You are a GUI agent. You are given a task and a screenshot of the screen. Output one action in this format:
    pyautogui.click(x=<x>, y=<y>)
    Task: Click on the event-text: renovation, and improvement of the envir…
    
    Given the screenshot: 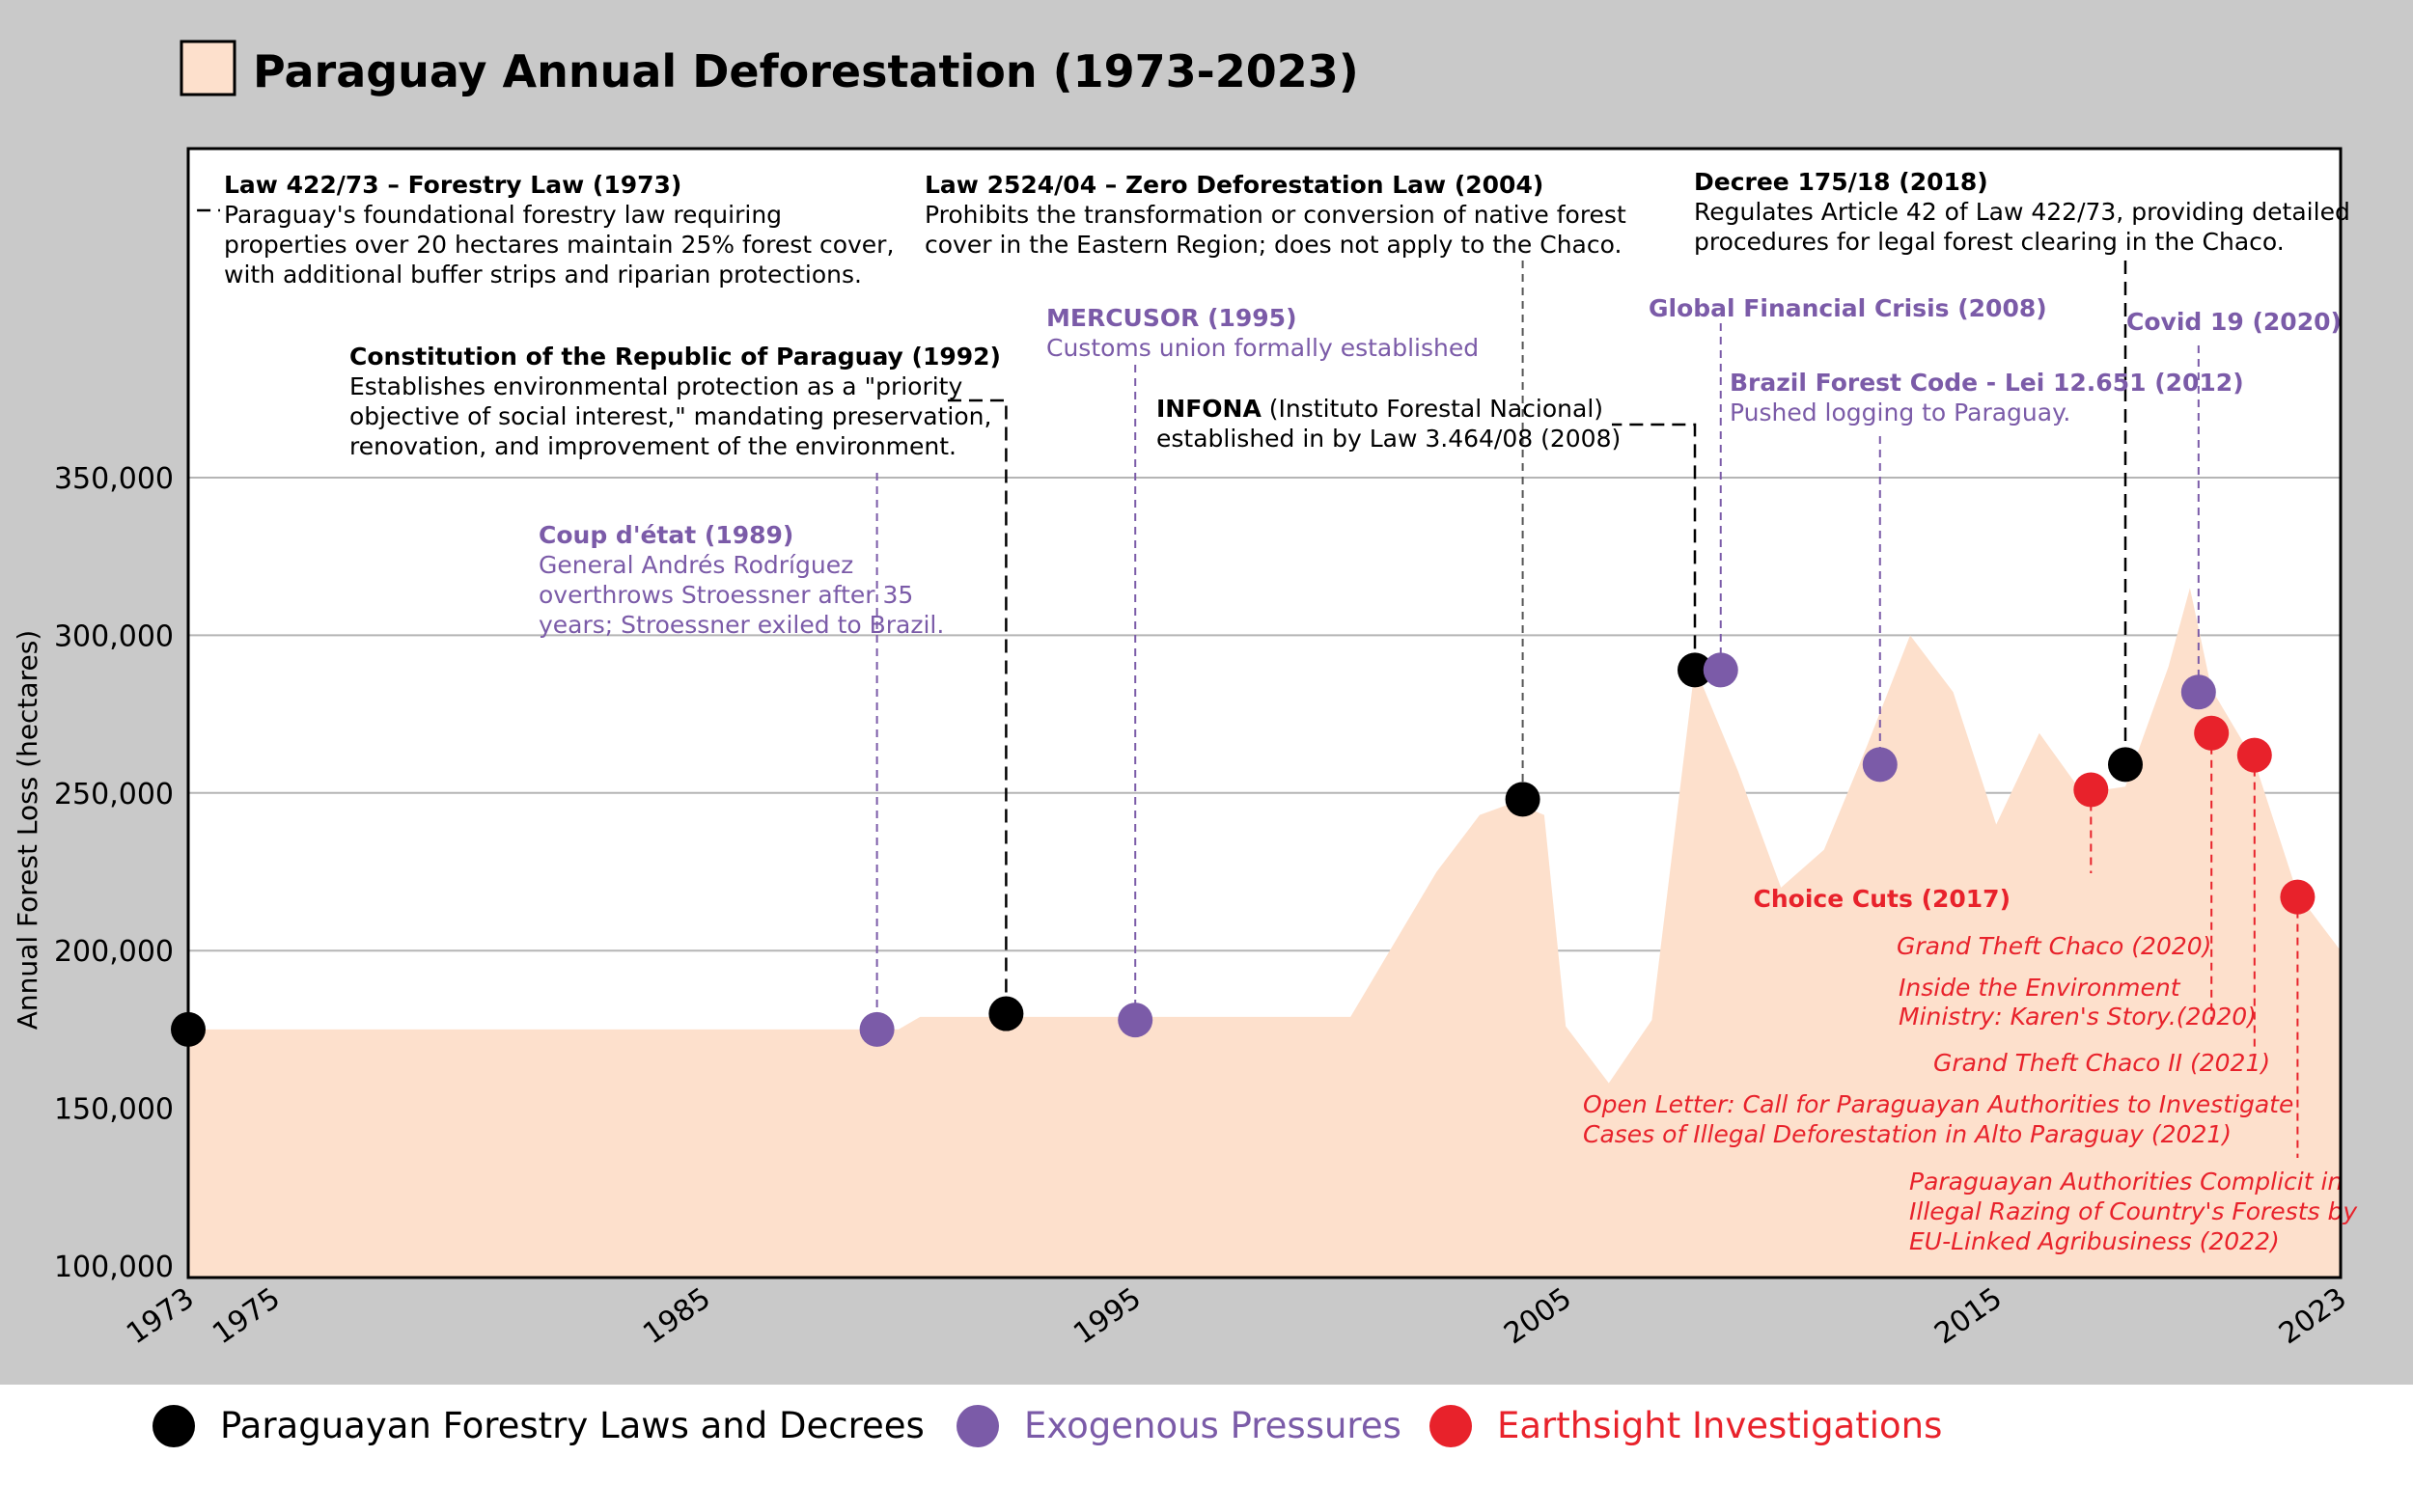 What is the action you would take?
    pyautogui.click(x=653, y=446)
    